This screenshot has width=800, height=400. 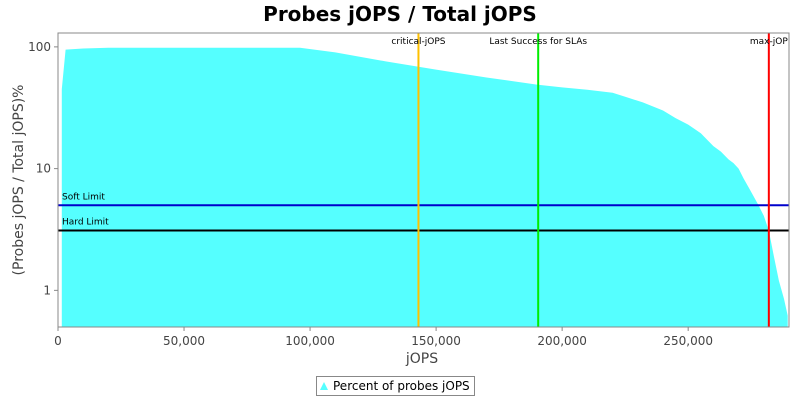 What do you see at coordinates (418, 42) in the screenshot?
I see `marker-label-0: critical-jOPS` at bounding box center [418, 42].